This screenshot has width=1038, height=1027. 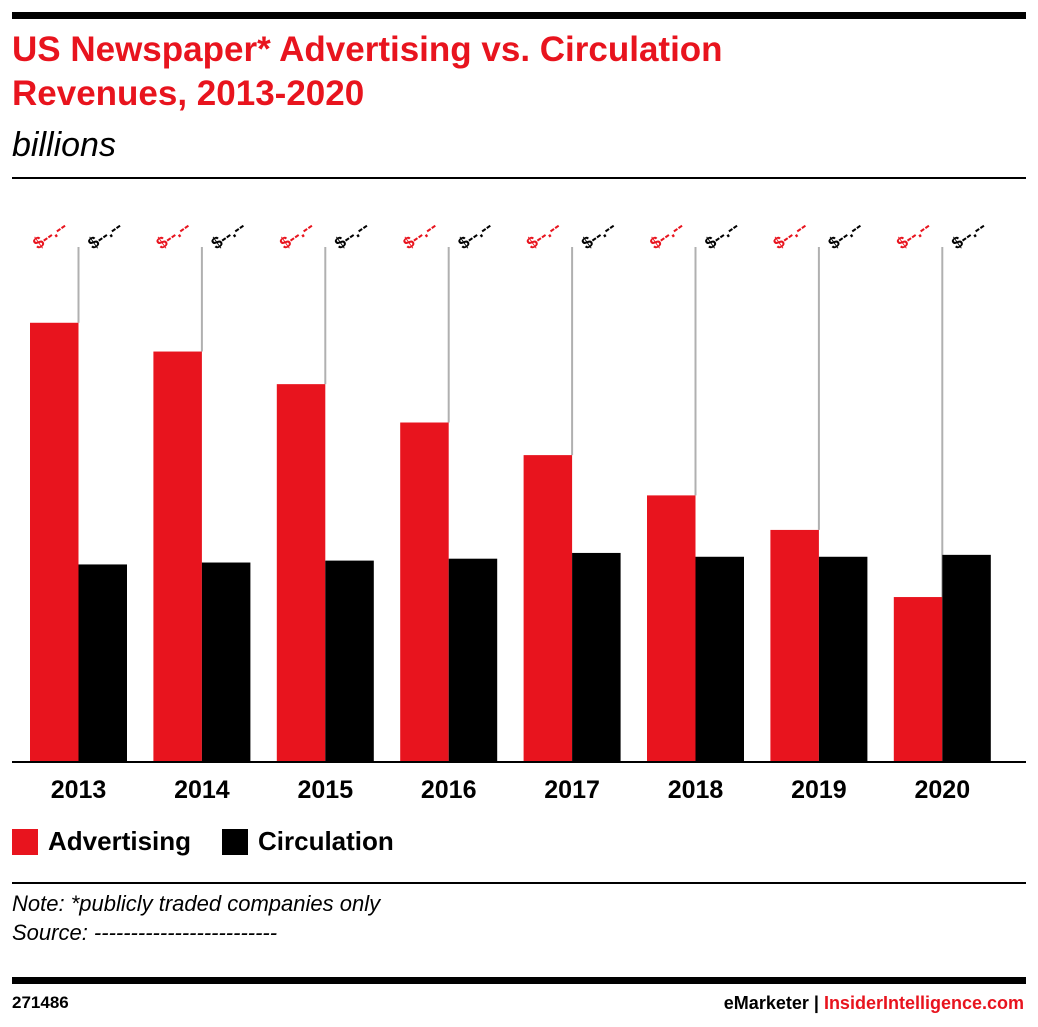 What do you see at coordinates (40, 1002) in the screenshot?
I see `chart-id: 271486` at bounding box center [40, 1002].